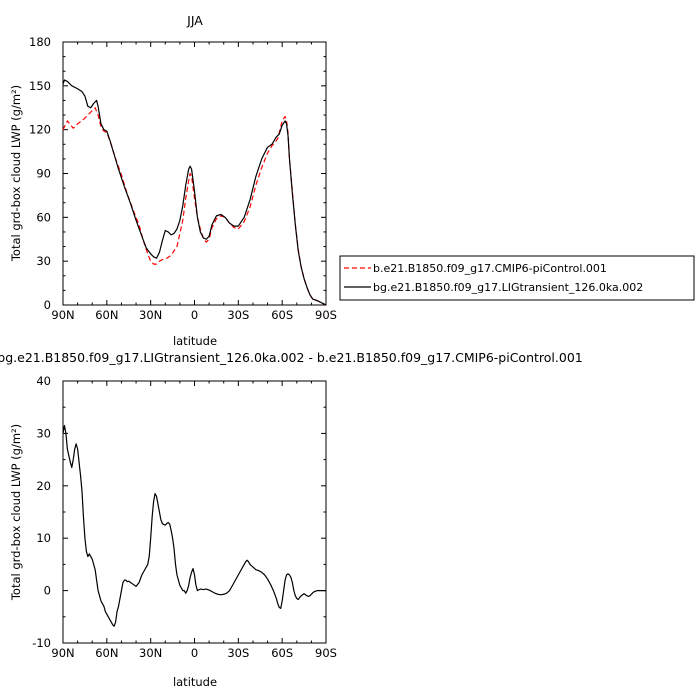 This screenshot has height=700, width=700. Describe the element at coordinates (282, 653) in the screenshot. I see `bot-x-tick-label: 60S` at that location.